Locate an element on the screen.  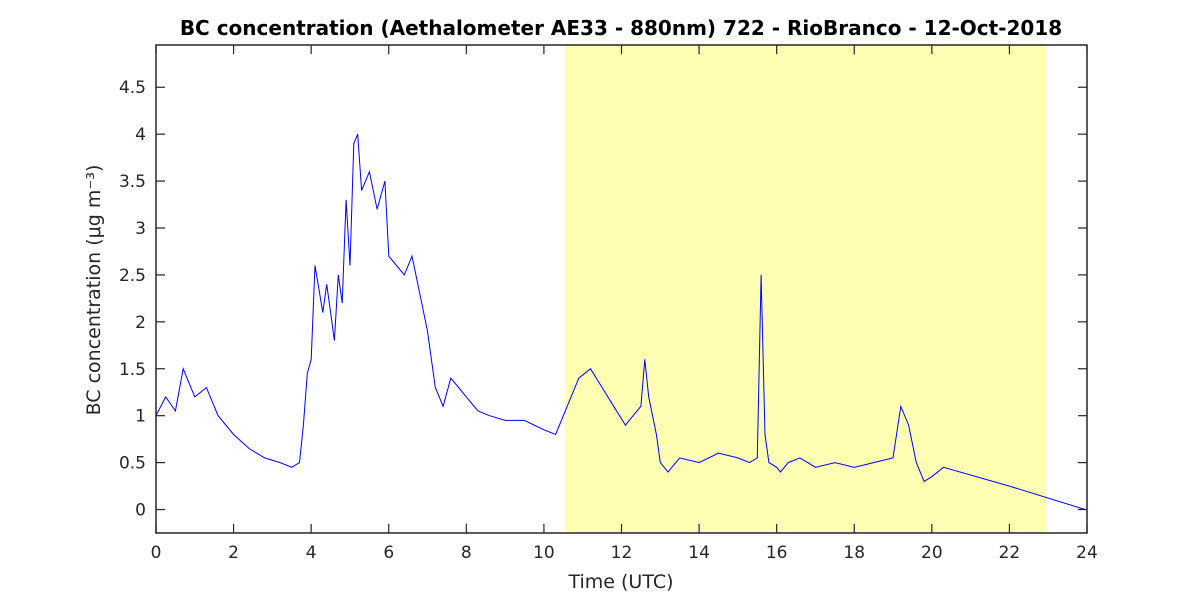
y-tick-label: 4 is located at coordinates (140, 135).